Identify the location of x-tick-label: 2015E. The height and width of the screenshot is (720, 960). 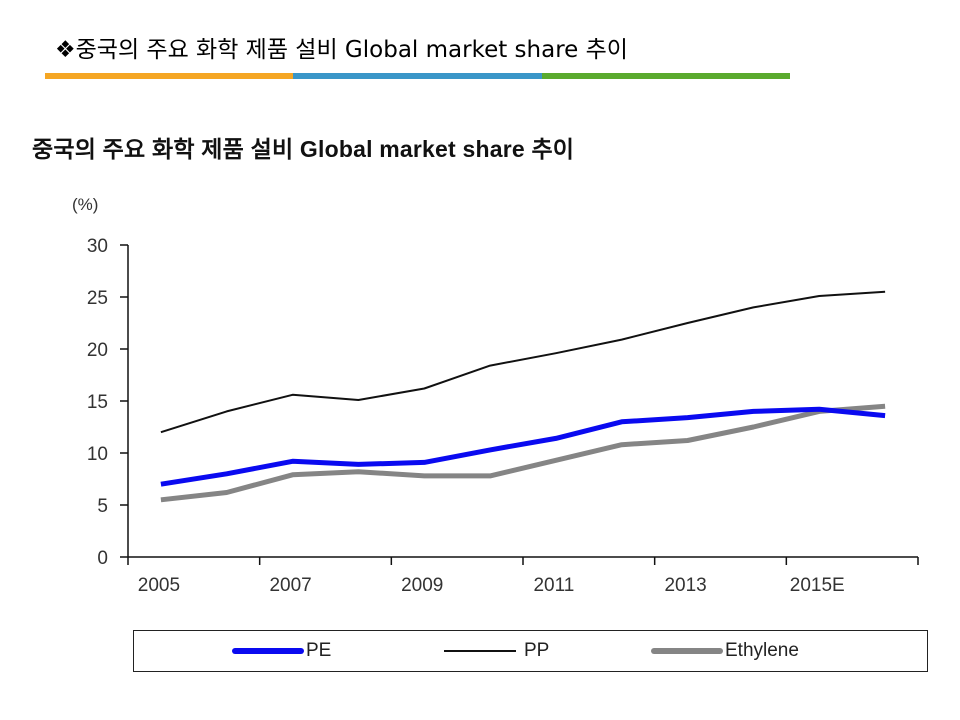
(817, 585).